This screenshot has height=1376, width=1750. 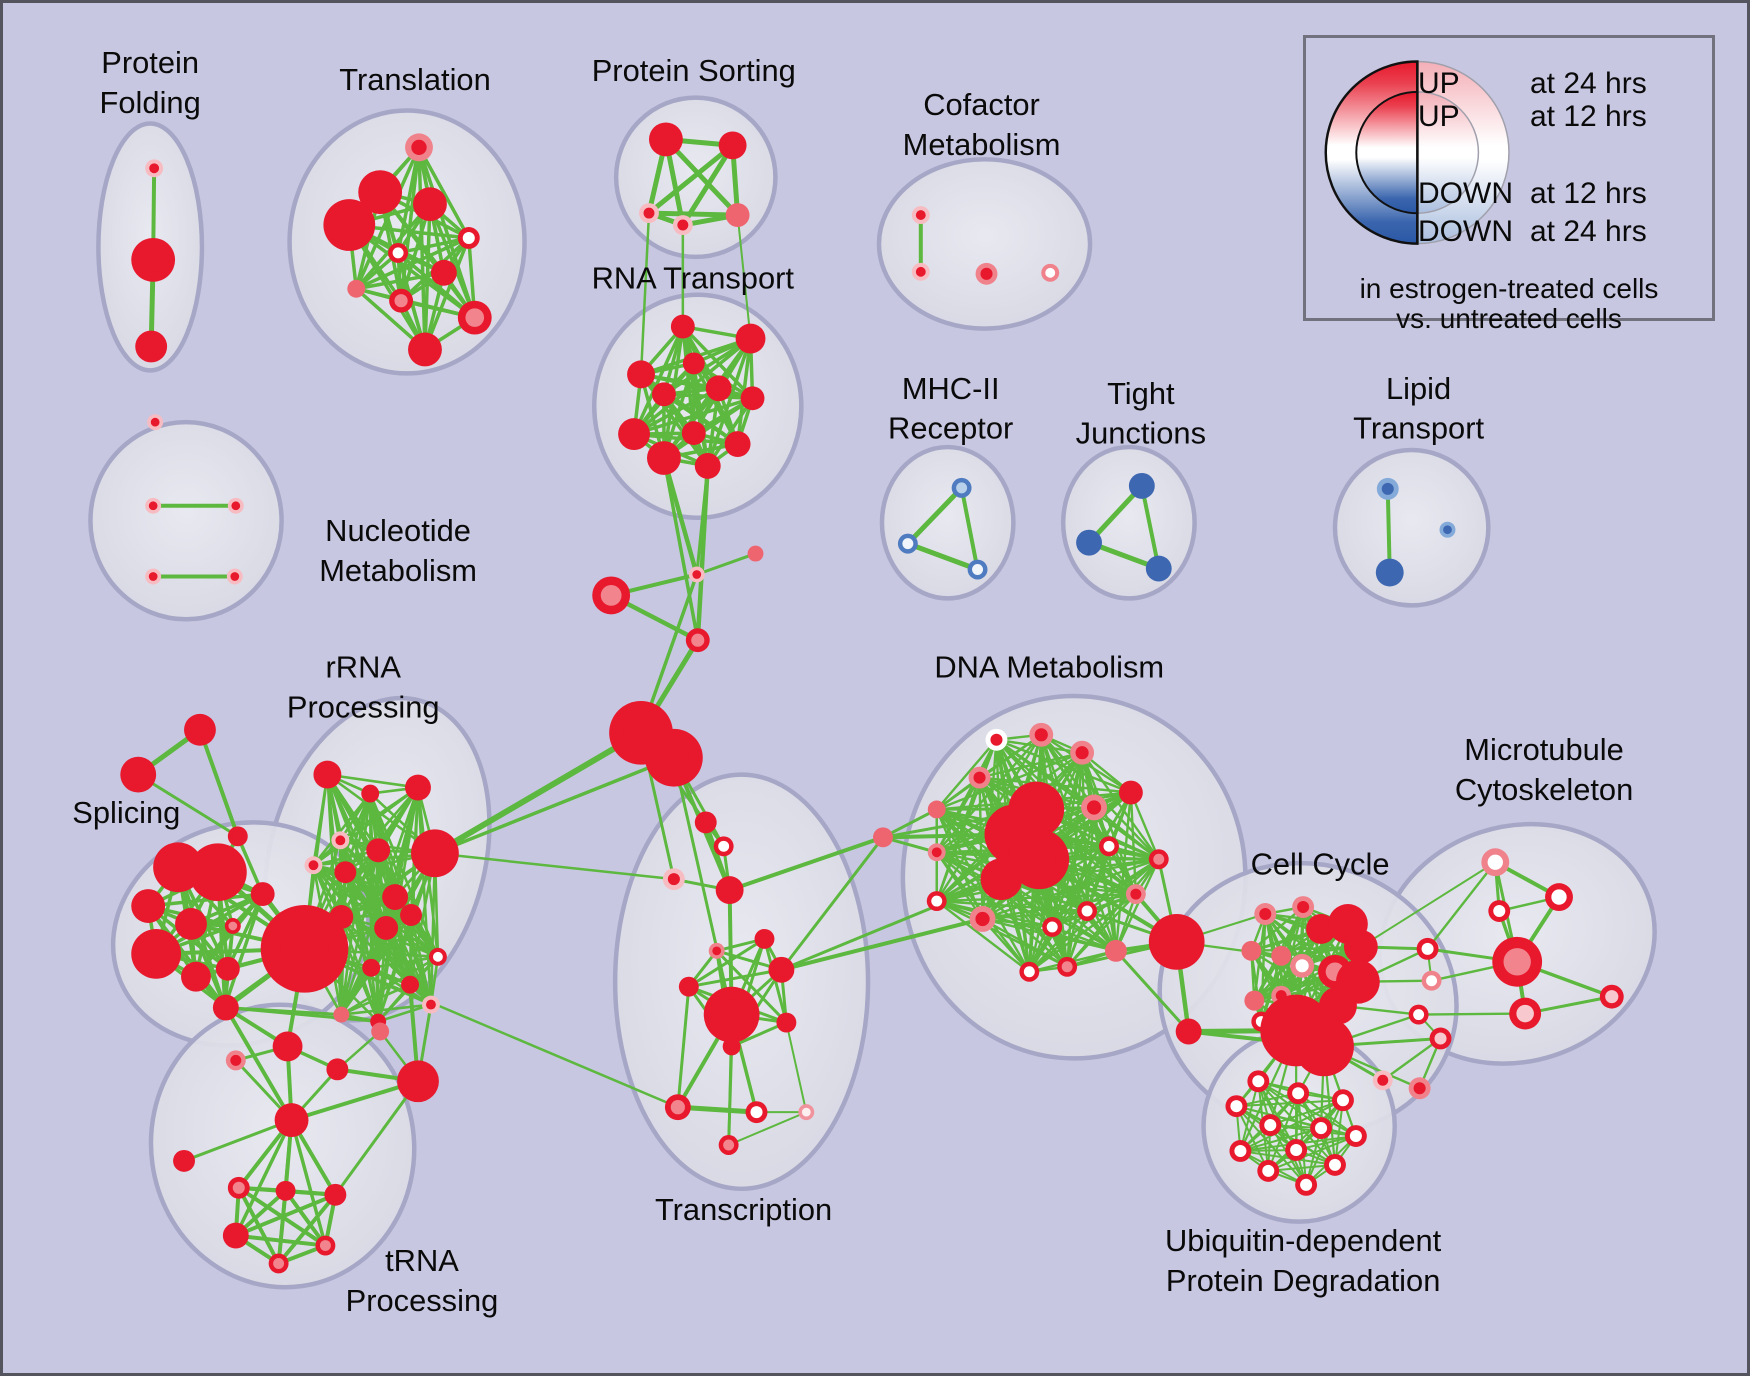 I want to click on legend-row4-label: DOWN, so click(x=1465, y=231).